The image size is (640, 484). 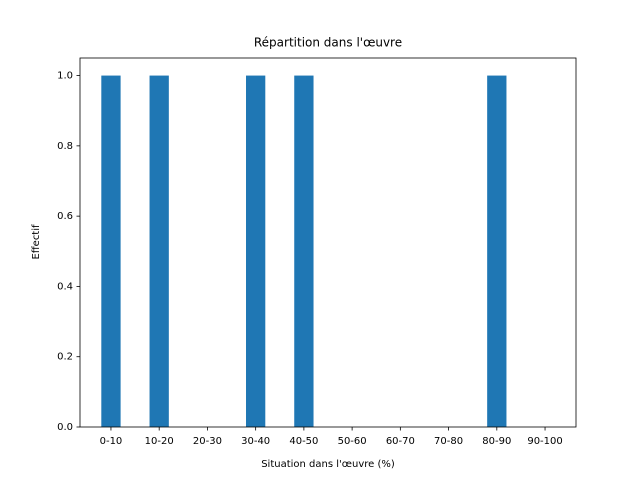 I want to click on y-tick-label: 0.2, so click(x=65, y=357).